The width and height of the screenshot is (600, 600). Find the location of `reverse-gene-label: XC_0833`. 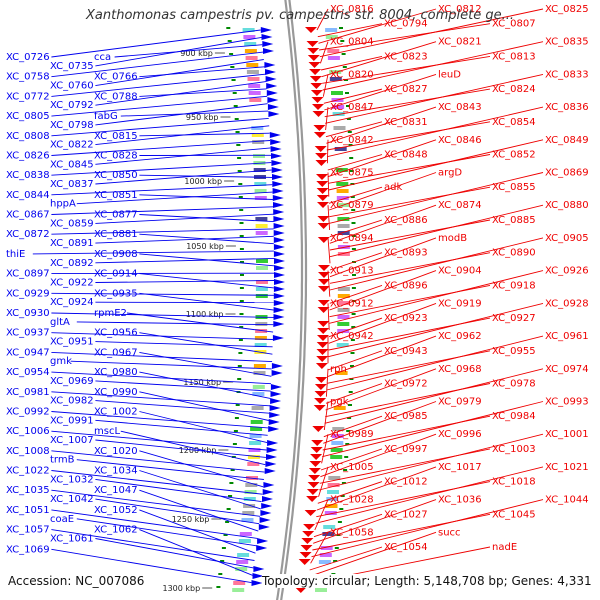

reverse-gene-label: XC_0833 is located at coordinates (567, 74).